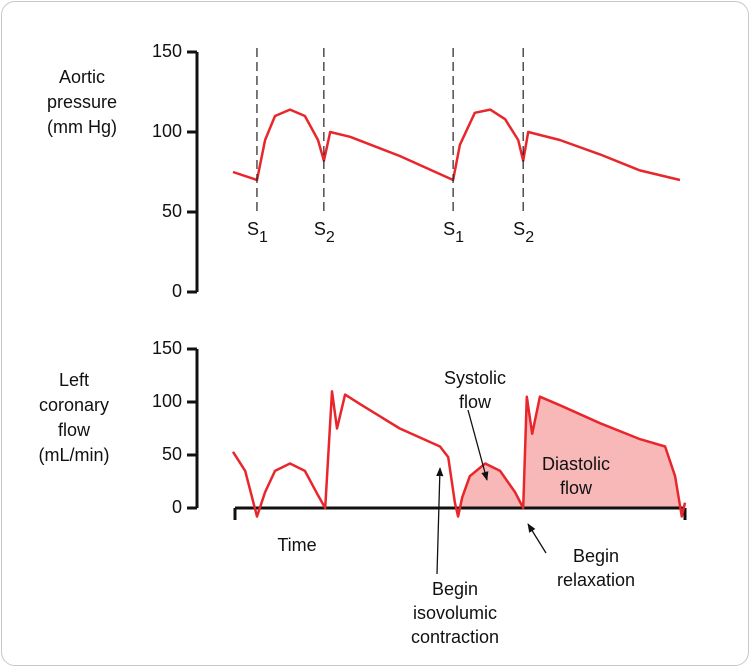  What do you see at coordinates (74, 430) in the screenshot?
I see `y-axis-label: flow` at bounding box center [74, 430].